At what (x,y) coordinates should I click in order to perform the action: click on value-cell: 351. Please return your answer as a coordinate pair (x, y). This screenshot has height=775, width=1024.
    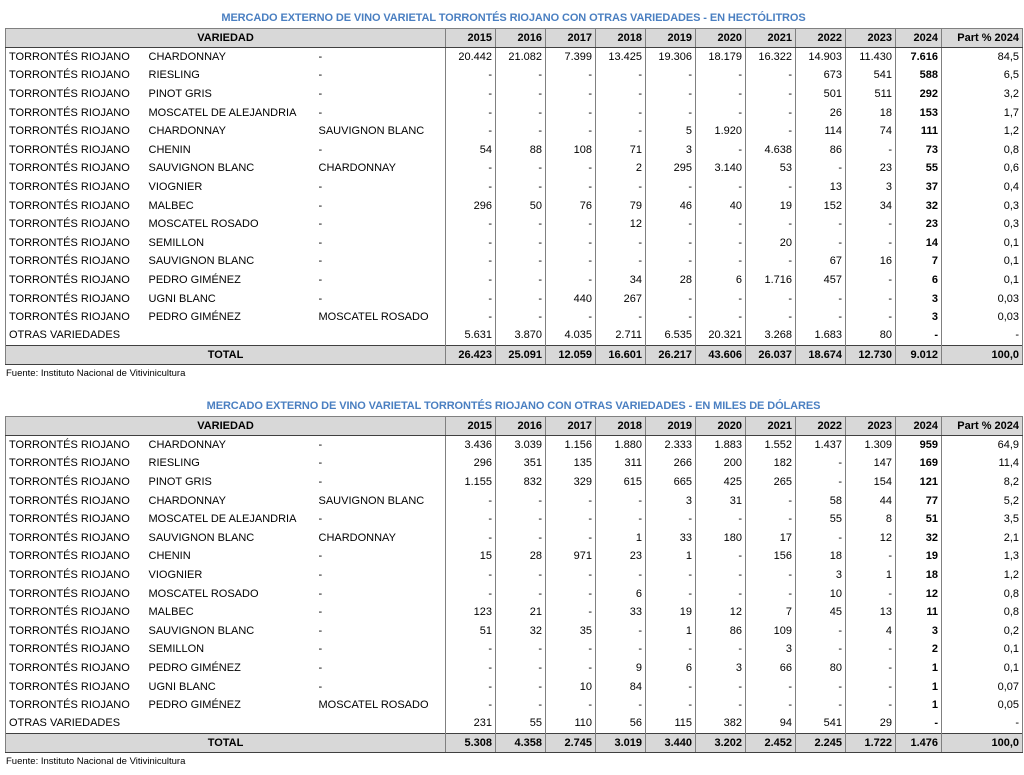
    Looking at the image, I should click on (520, 463).